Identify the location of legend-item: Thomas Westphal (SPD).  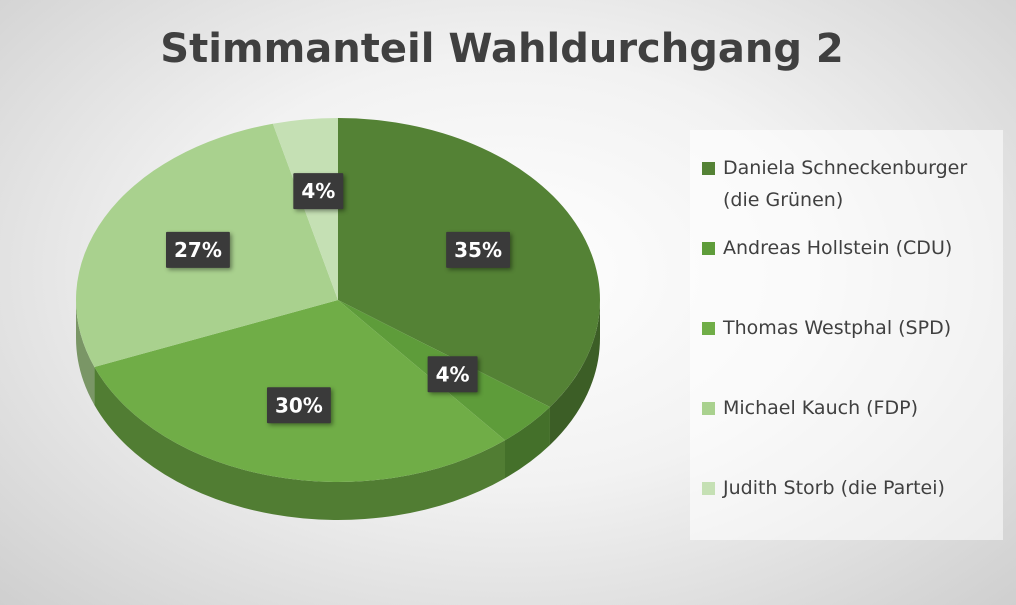
(847, 352).